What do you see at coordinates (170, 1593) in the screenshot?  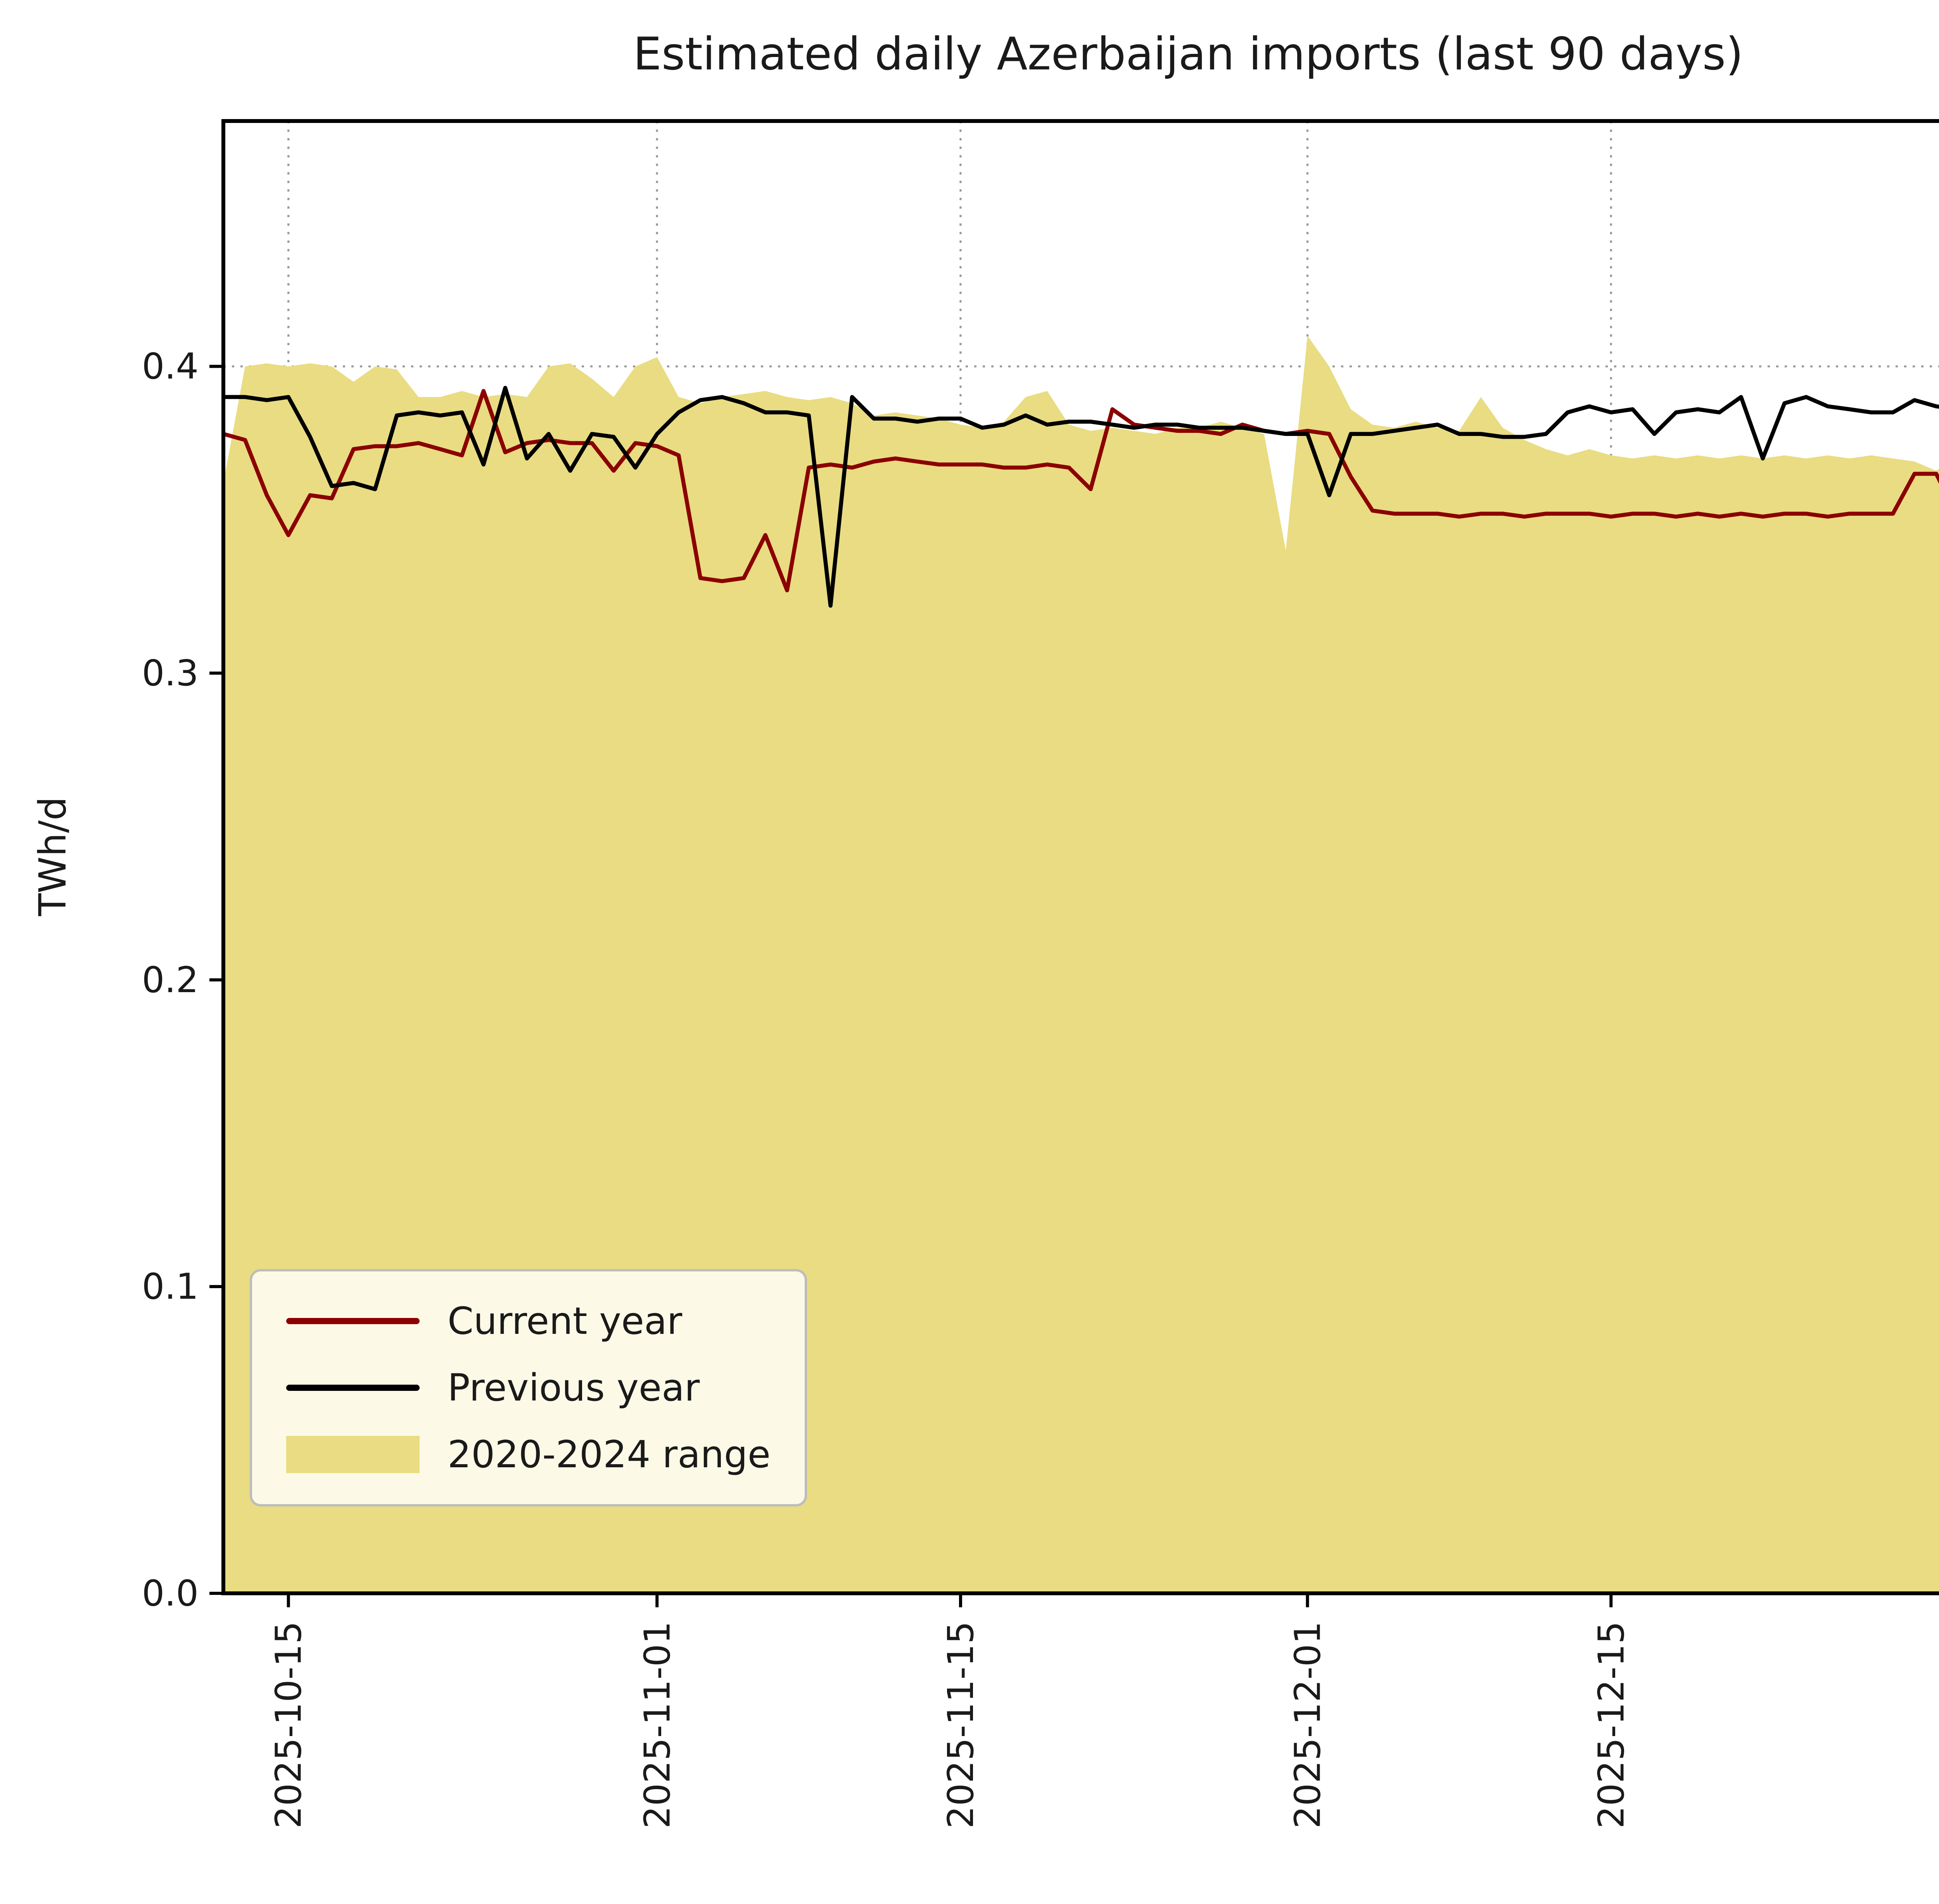 I see `y-tick-label: 0.0` at bounding box center [170, 1593].